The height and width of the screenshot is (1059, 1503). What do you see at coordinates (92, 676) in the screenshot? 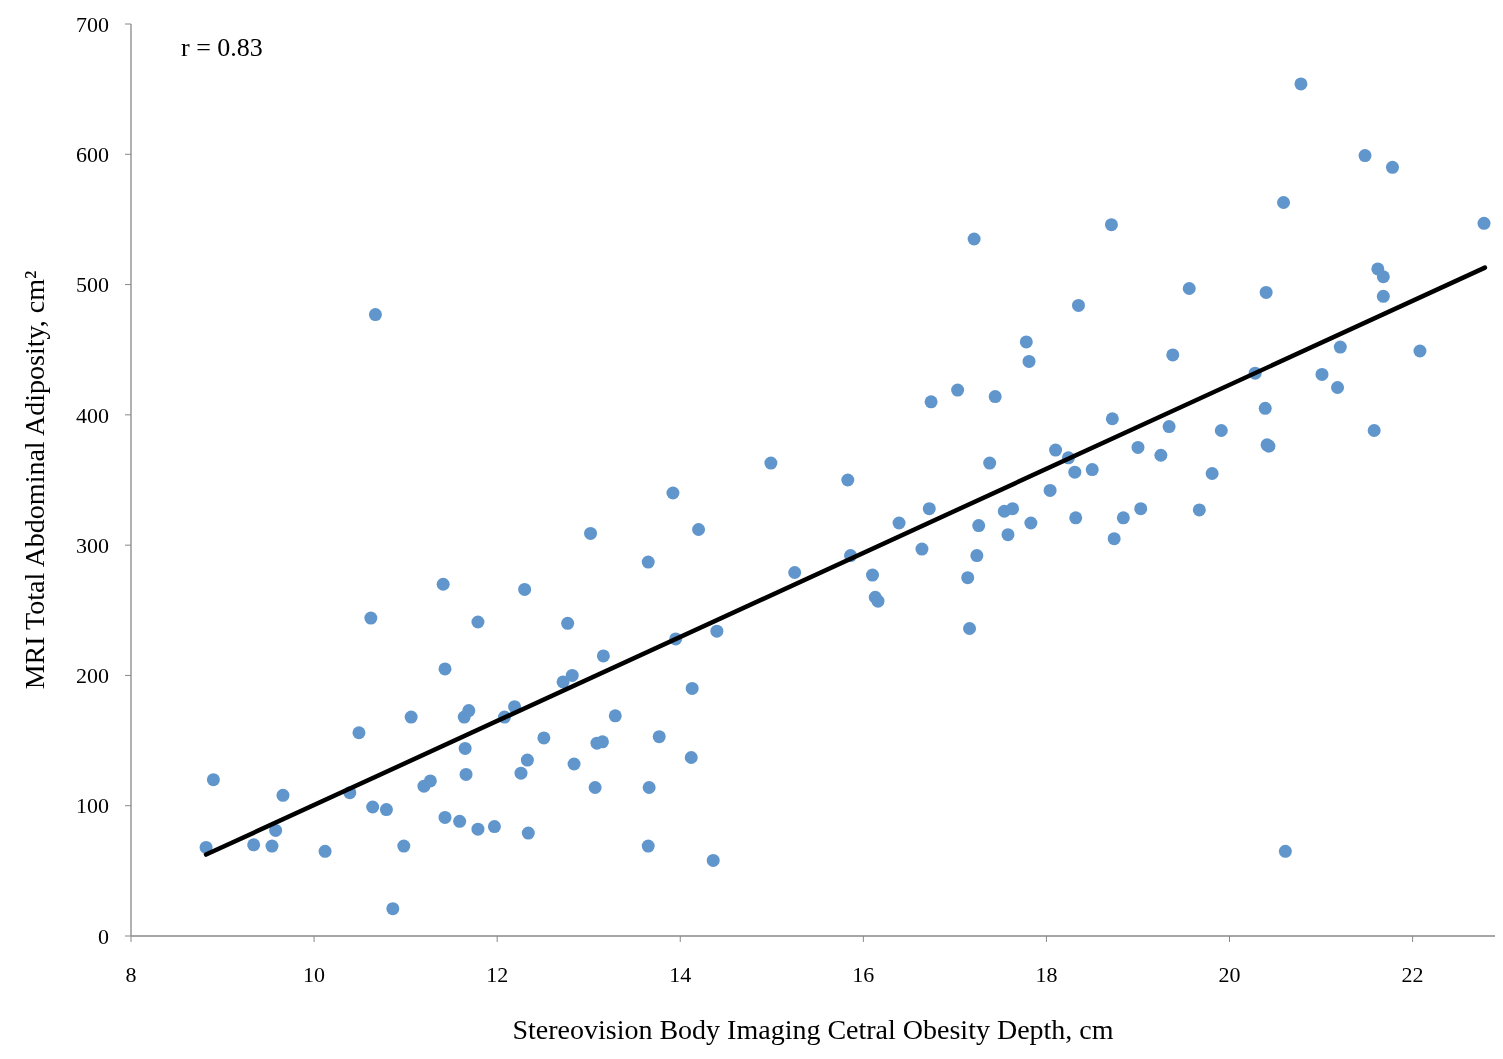
I see `y-tick-label: 200` at bounding box center [92, 676].